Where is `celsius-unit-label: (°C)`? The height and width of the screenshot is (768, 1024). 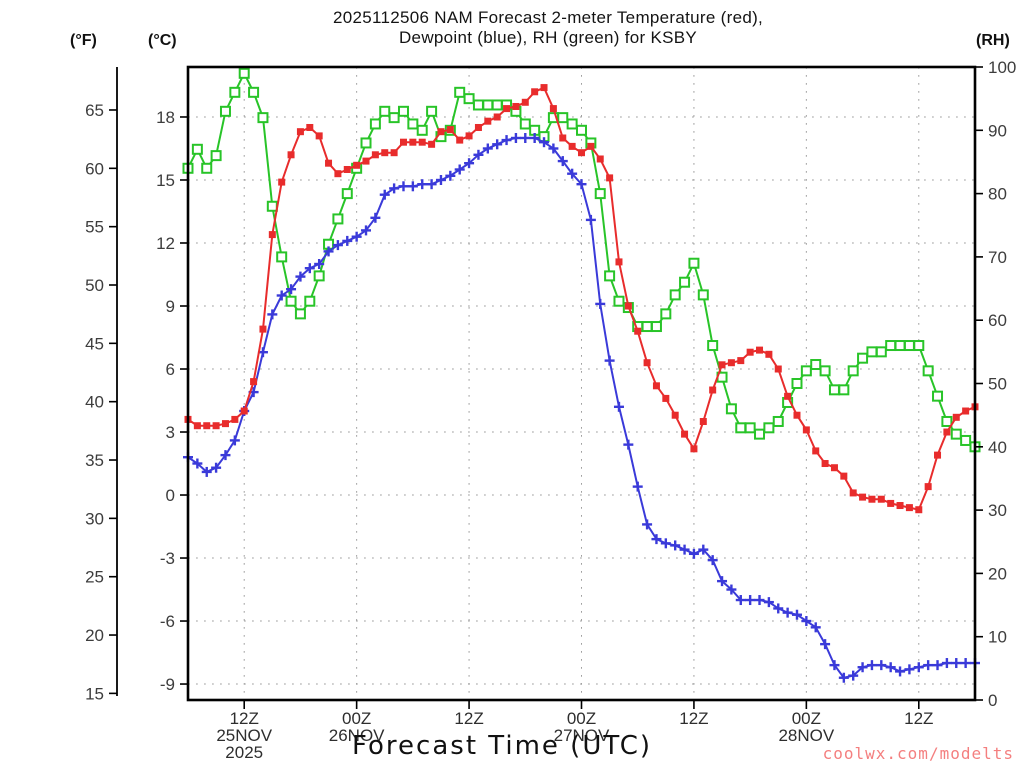 celsius-unit-label: (°C) is located at coordinates (162, 40).